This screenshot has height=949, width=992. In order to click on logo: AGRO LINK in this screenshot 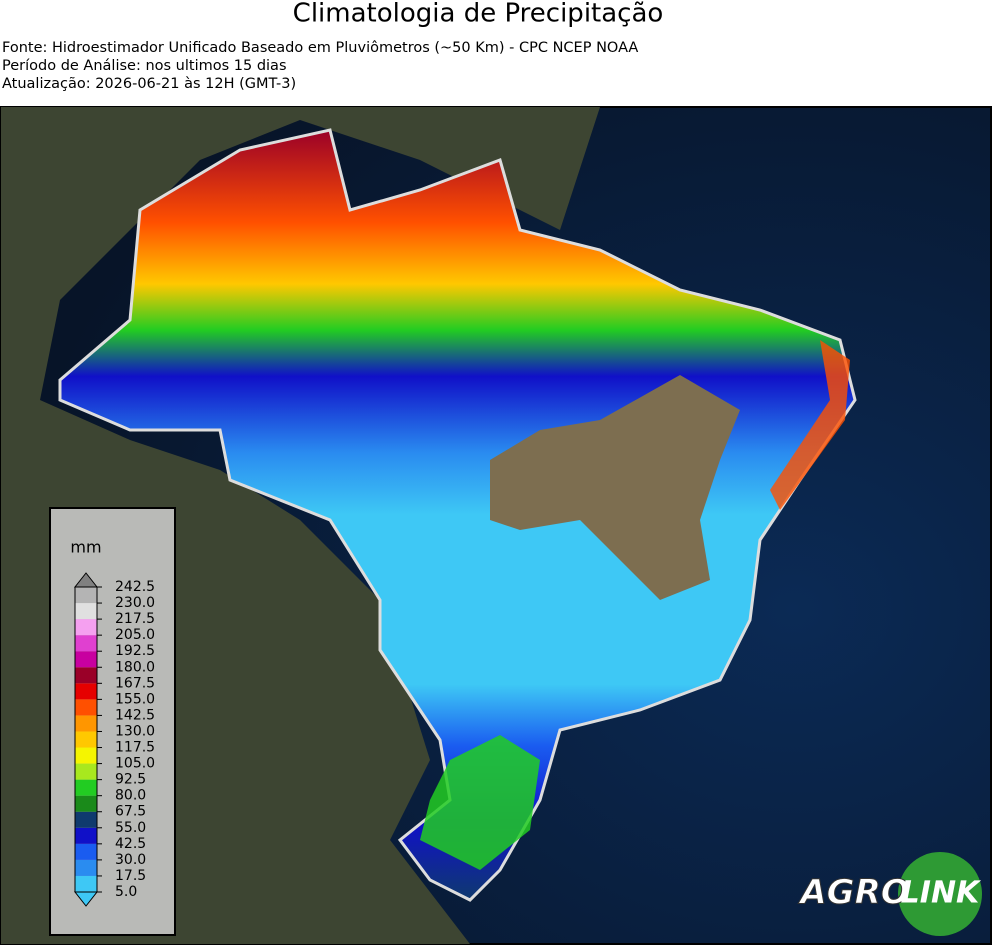, I will do `click(889, 894)`.